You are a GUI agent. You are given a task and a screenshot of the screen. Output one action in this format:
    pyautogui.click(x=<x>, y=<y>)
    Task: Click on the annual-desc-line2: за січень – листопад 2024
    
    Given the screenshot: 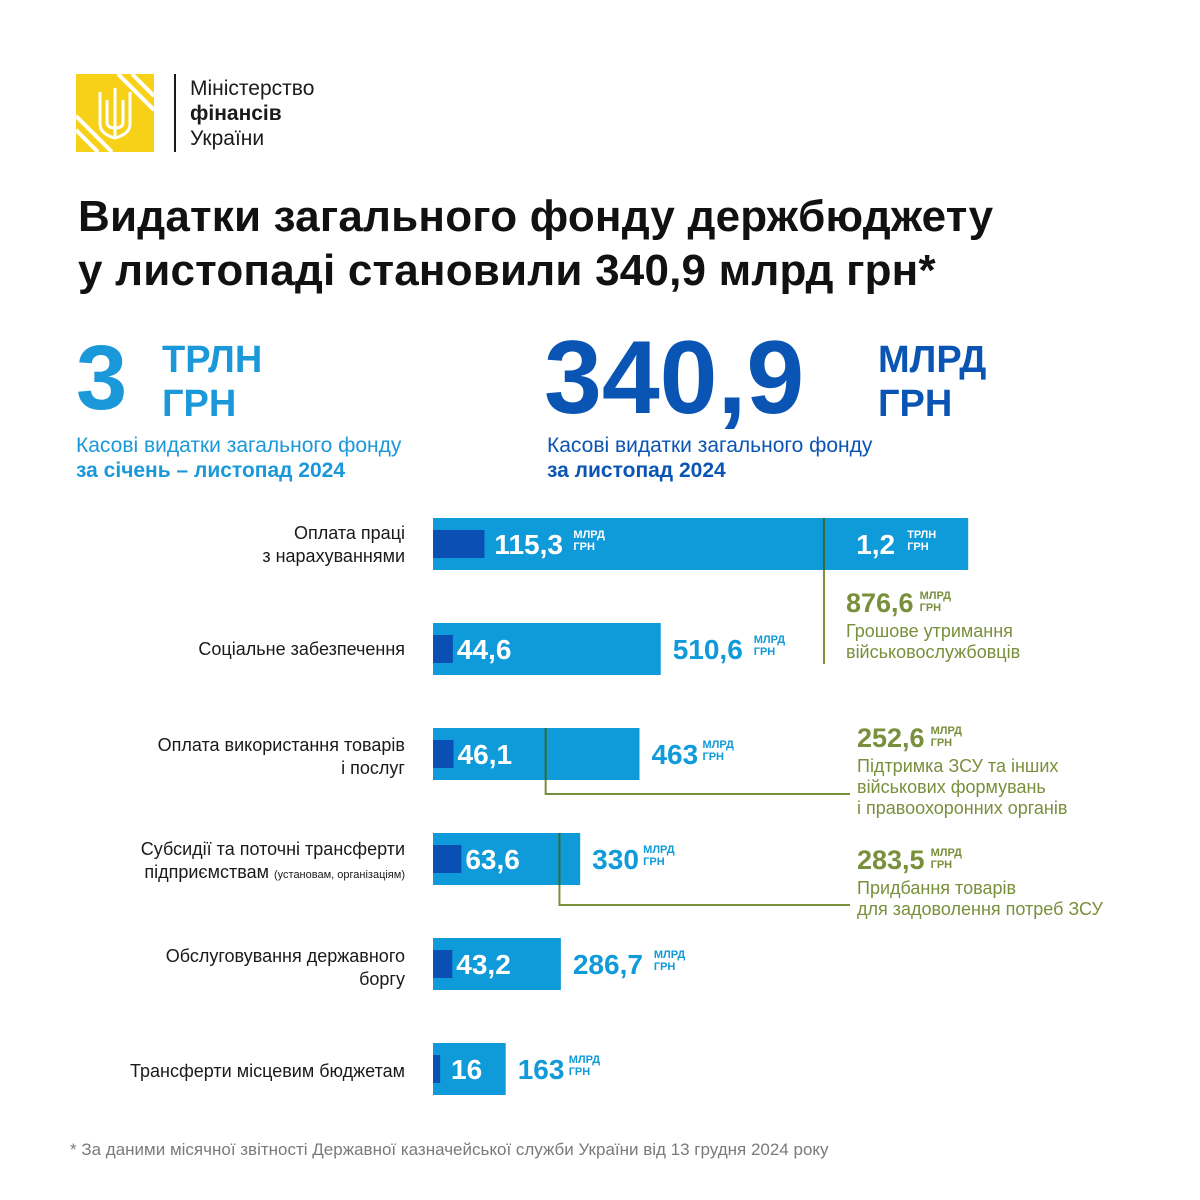 What is the action you would take?
    pyautogui.click(x=211, y=470)
    